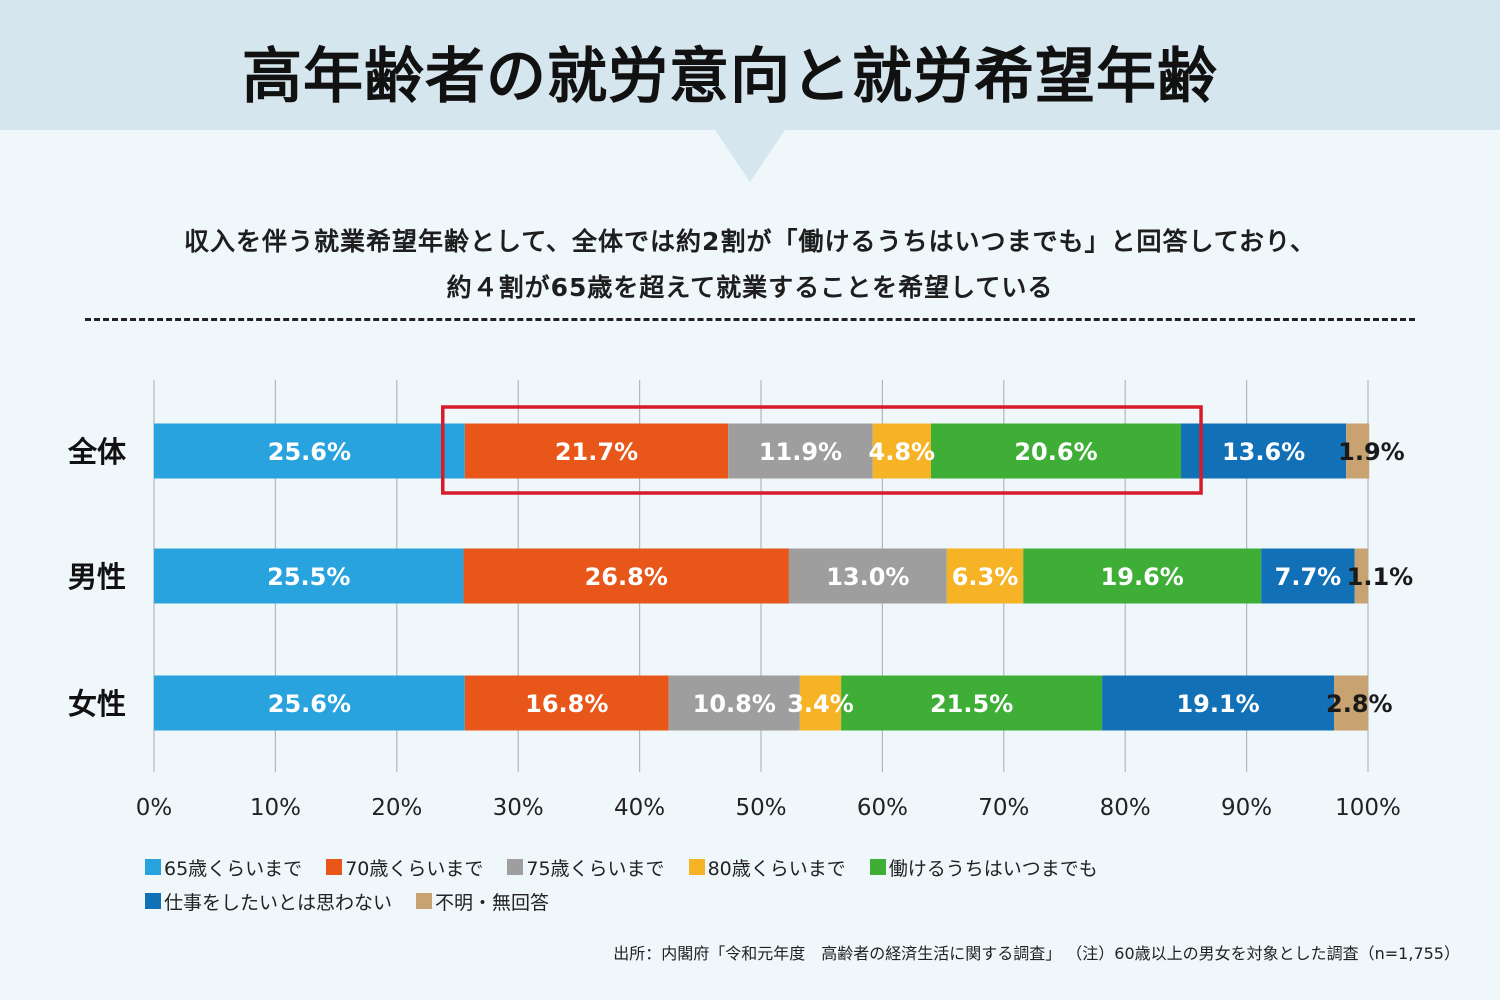 Image resolution: width=1500 pixels, height=1000 pixels. What do you see at coordinates (993, 868) in the screenshot?
I see `legend-label: 働けるうちはいつまでも` at bounding box center [993, 868].